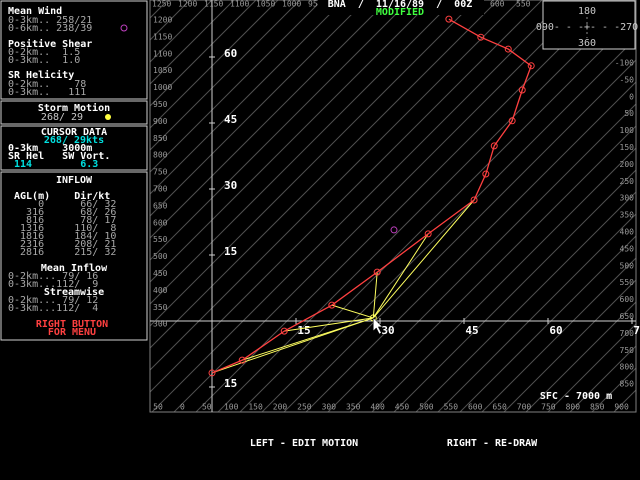  Describe the element at coordinates (62, 212) in the screenshot. I see `inflow-row: 316 68/ 26` at that location.